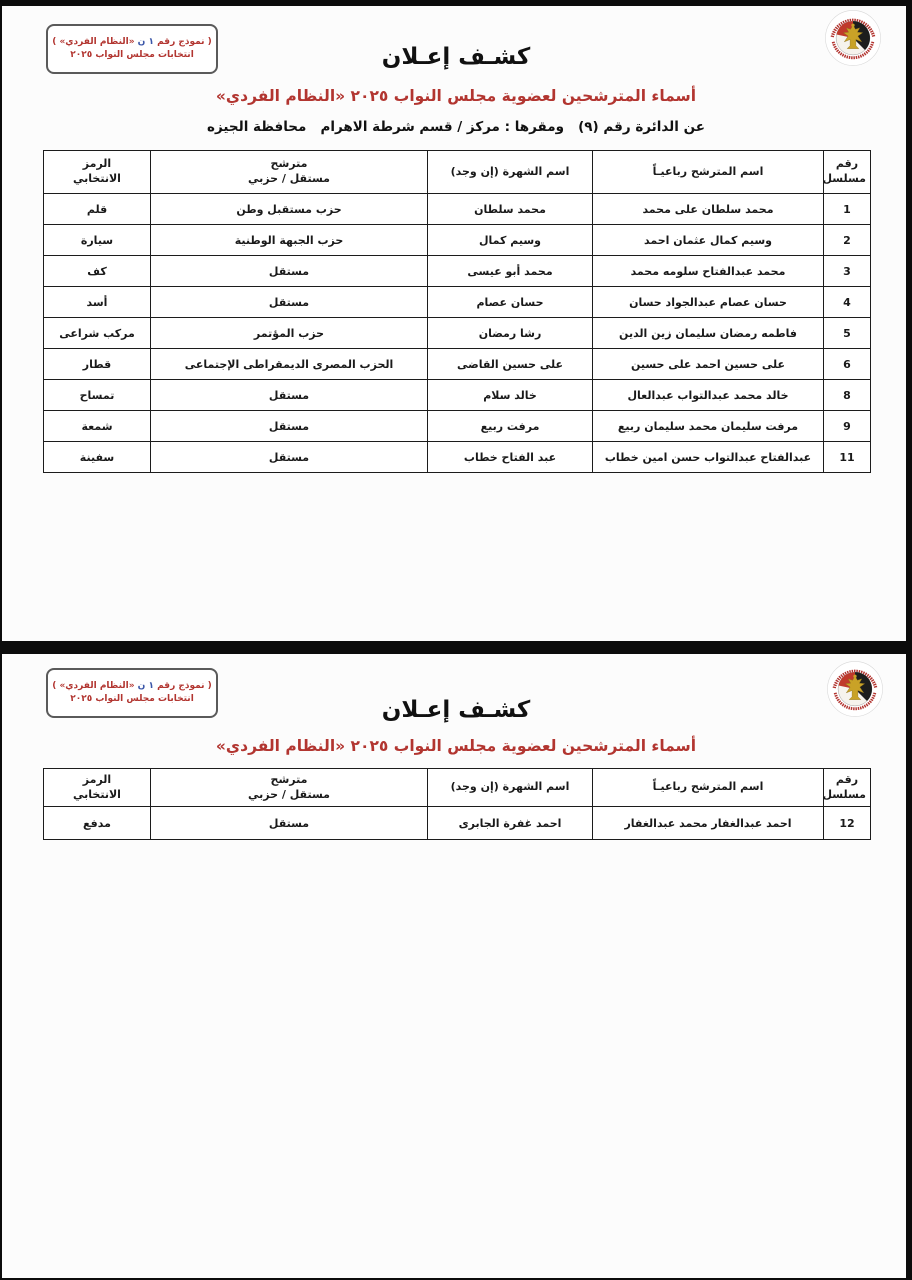 The width and height of the screenshot is (912, 1280). What do you see at coordinates (510, 426) in the screenshot?
I see `famous-name-cell: مرفت ربيع` at bounding box center [510, 426].